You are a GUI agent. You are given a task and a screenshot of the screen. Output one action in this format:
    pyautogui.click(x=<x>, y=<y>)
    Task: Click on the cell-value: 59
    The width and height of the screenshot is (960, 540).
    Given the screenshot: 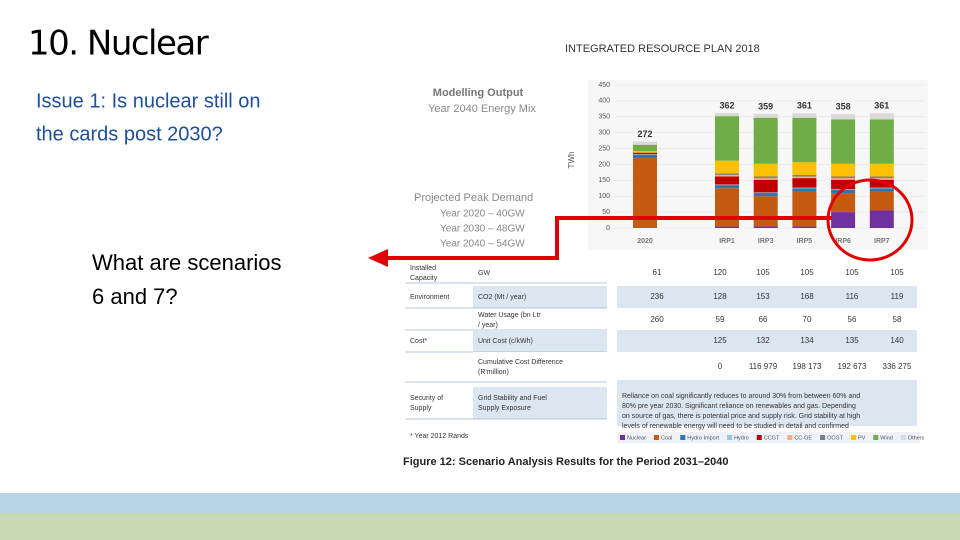 What is the action you would take?
    pyautogui.click(x=720, y=319)
    